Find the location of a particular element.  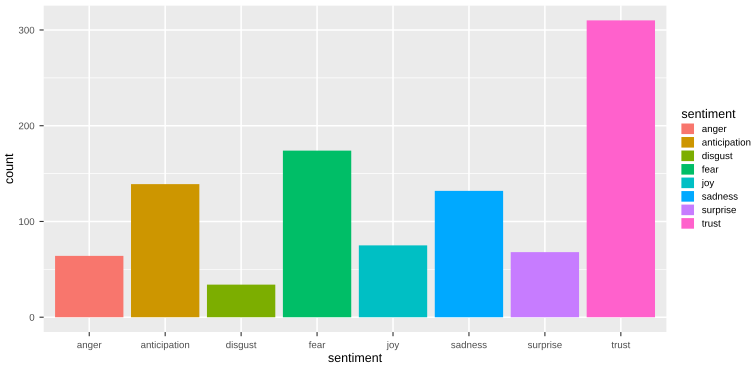

legend-title: sentiment is located at coordinates (709, 113).